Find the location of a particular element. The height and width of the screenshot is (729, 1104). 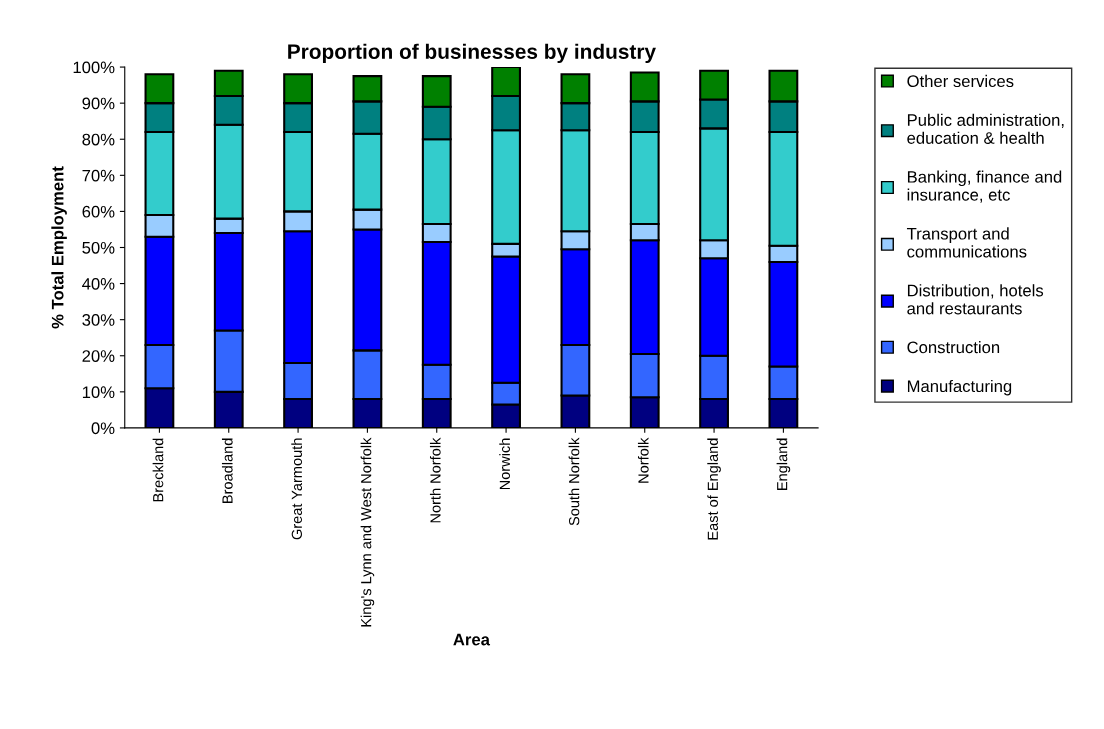

x-tick-label: North Norfolk is located at coordinates (435, 480).